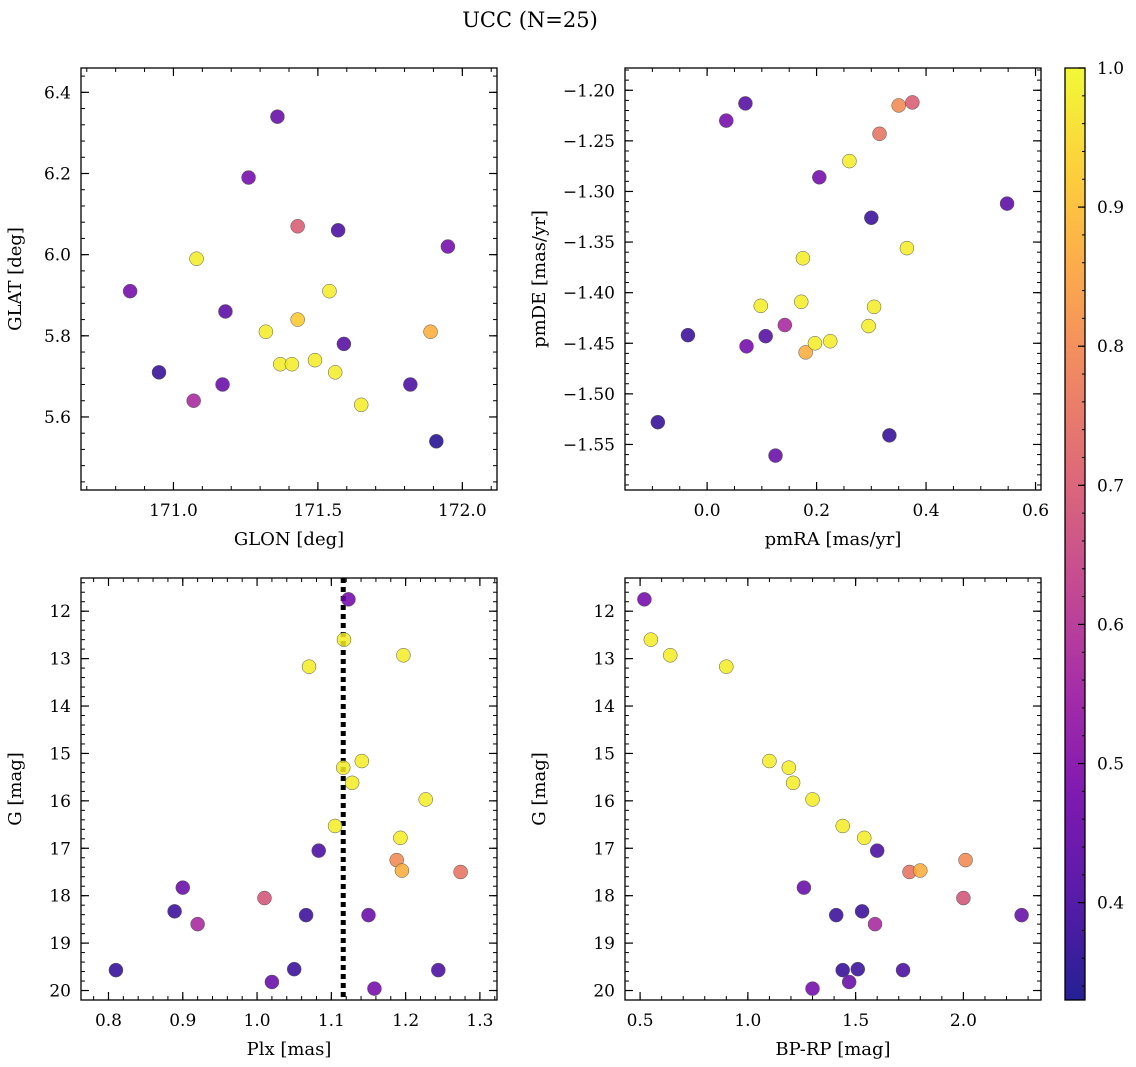 Image resolution: width=1136 pixels, height=1067 pixels. I want to click on y-tick-label: −1.45, so click(589, 344).